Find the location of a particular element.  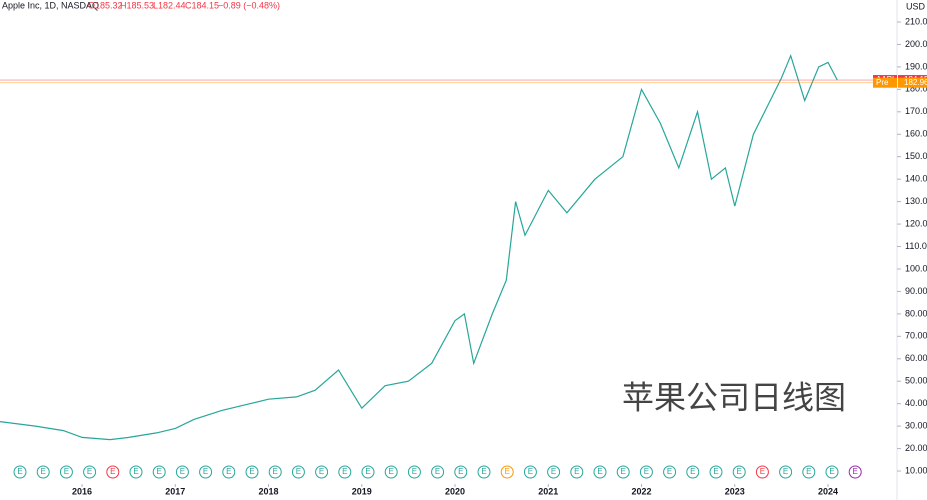

y-tick-label: 160.00 is located at coordinates (916, 134).